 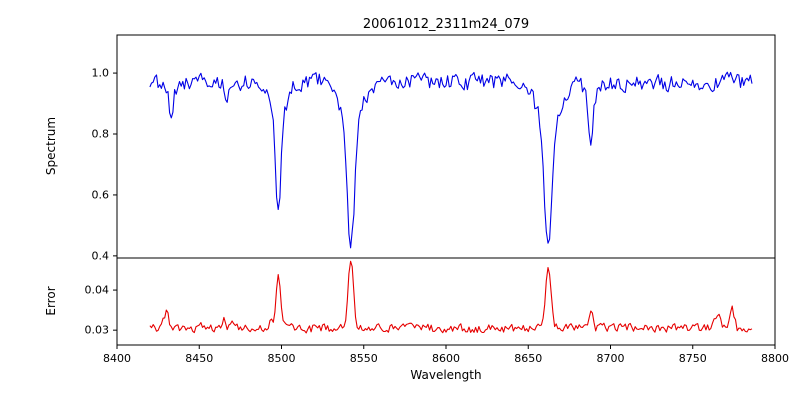 I want to click on error-line, so click(x=451, y=297).